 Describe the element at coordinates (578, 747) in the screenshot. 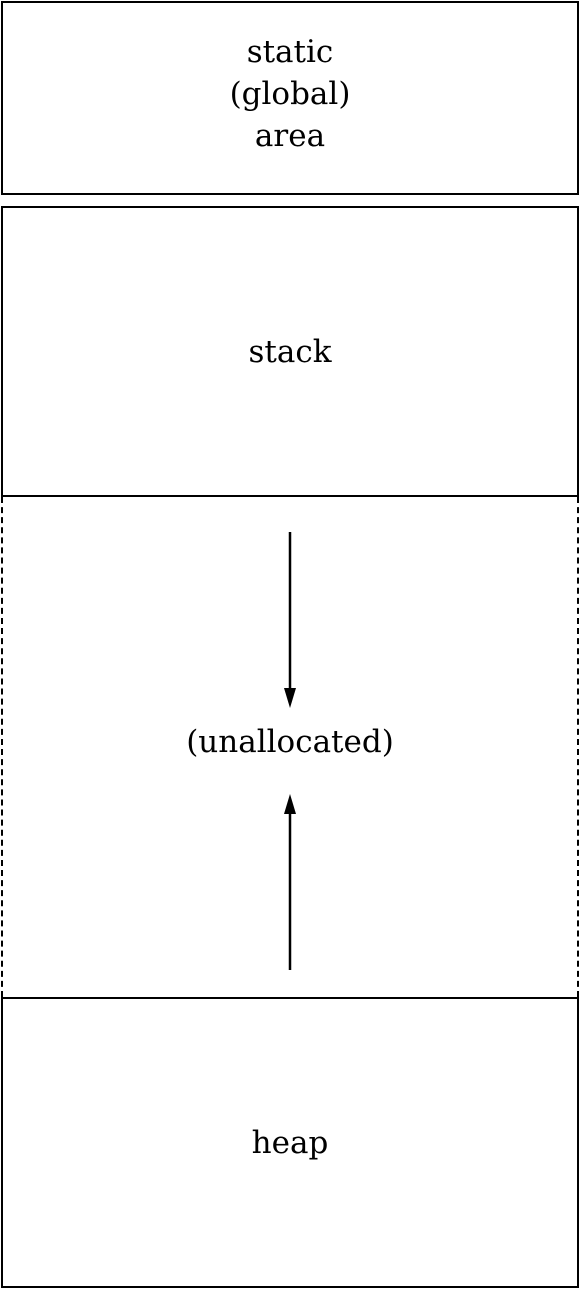

I see `unallocated-right-dashed-border` at that location.